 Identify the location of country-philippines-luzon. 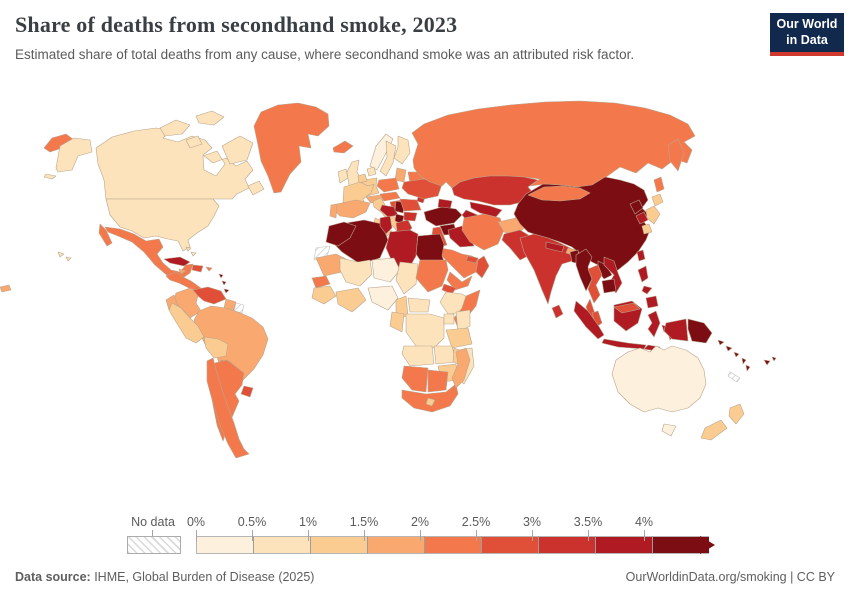
(643, 274).